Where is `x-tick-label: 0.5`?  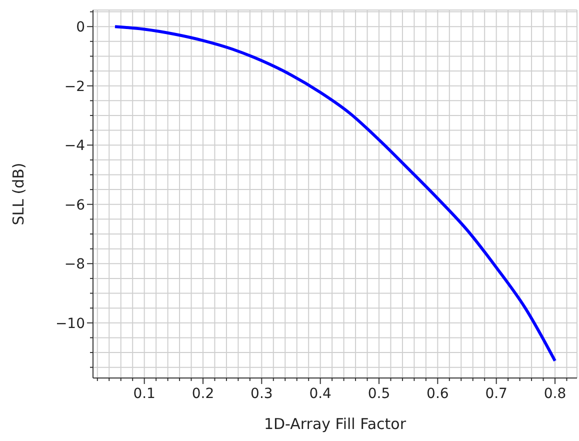 x-tick-label: 0.5 is located at coordinates (379, 394).